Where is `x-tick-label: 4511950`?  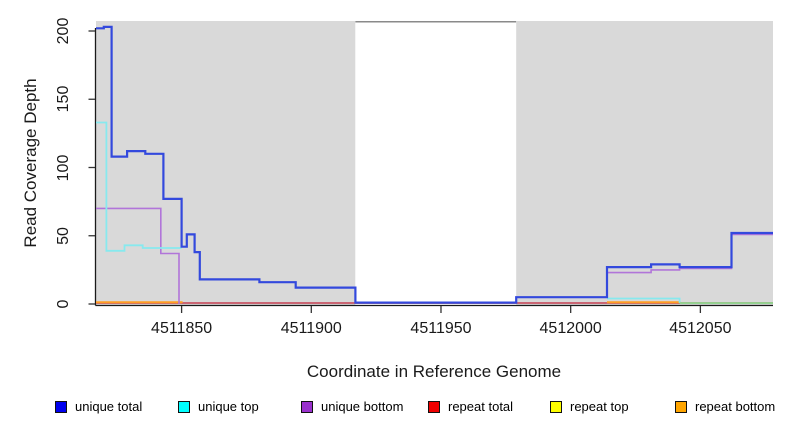
x-tick-label: 4511950 is located at coordinates (441, 328).